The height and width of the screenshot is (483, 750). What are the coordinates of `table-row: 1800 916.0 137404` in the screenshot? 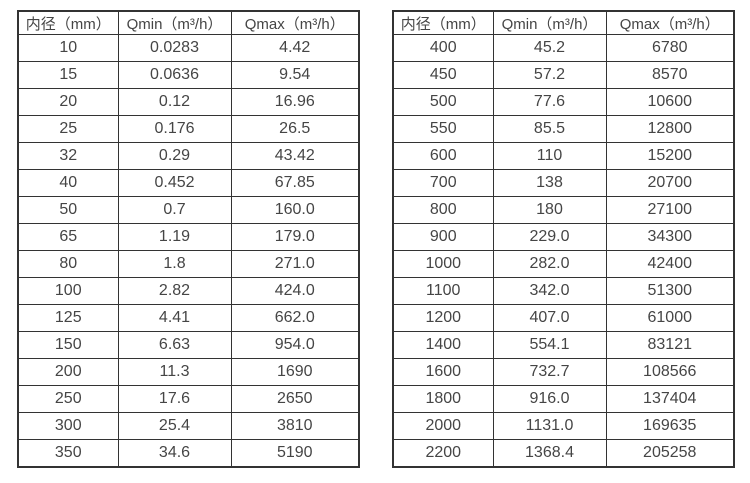 It's located at (563, 399).